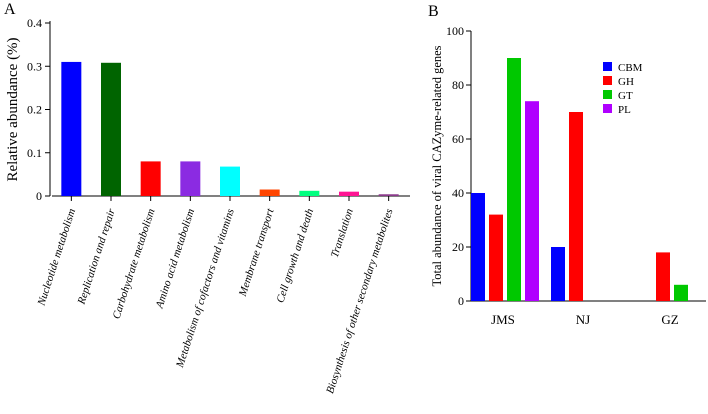 The image size is (708, 414). What do you see at coordinates (624, 110) in the screenshot?
I see `legend-label-pl: PL` at bounding box center [624, 110].